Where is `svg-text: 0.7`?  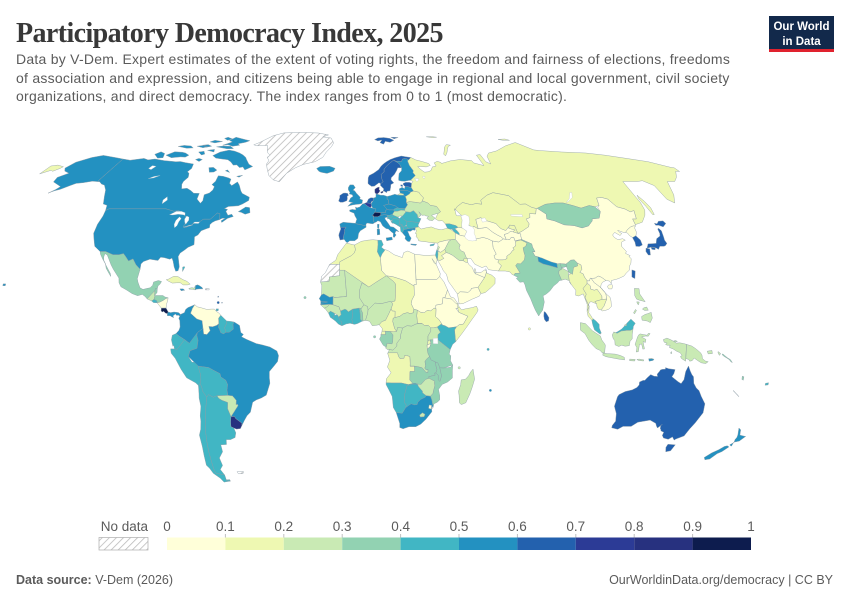 svg-text: 0.7 is located at coordinates (575, 526).